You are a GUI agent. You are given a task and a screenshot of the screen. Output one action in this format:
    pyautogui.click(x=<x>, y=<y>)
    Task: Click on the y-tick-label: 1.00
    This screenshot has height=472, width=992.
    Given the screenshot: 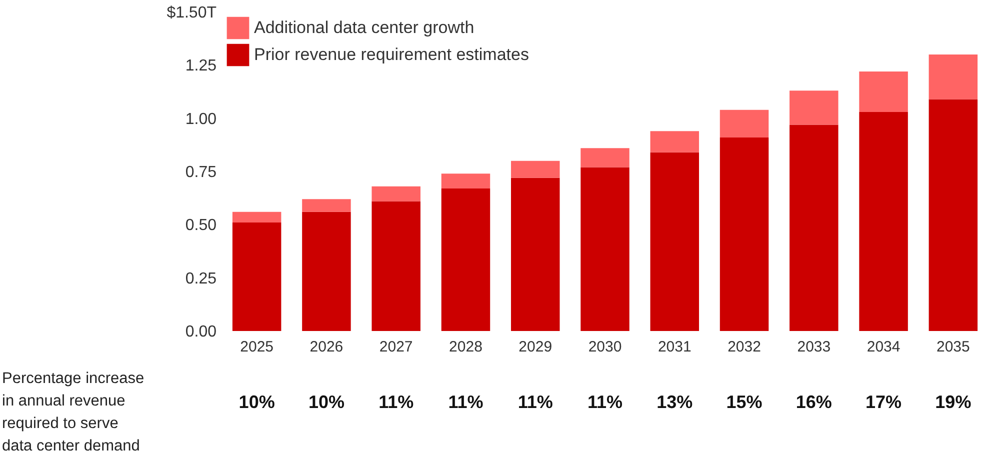 What is the action you would take?
    pyautogui.click(x=201, y=119)
    